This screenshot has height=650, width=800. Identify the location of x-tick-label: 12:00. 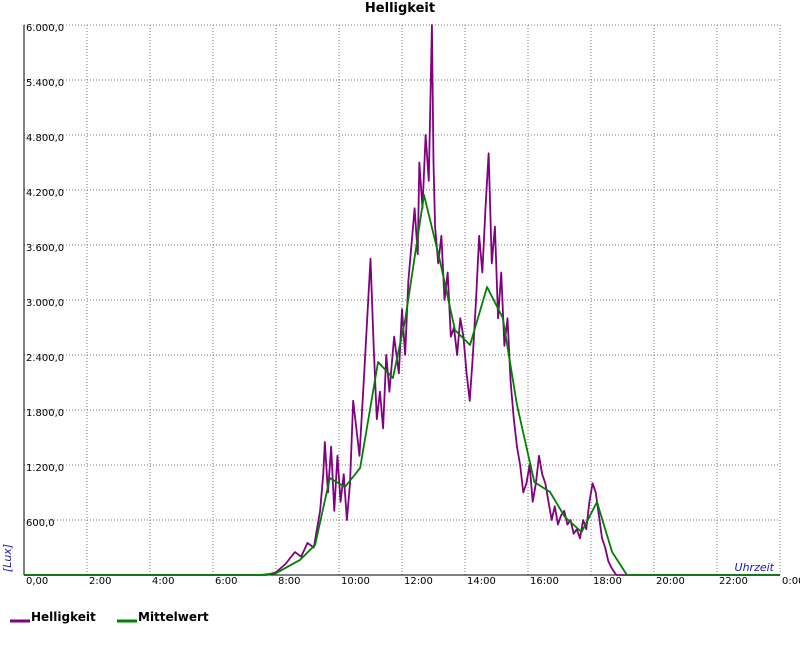
(418, 581).